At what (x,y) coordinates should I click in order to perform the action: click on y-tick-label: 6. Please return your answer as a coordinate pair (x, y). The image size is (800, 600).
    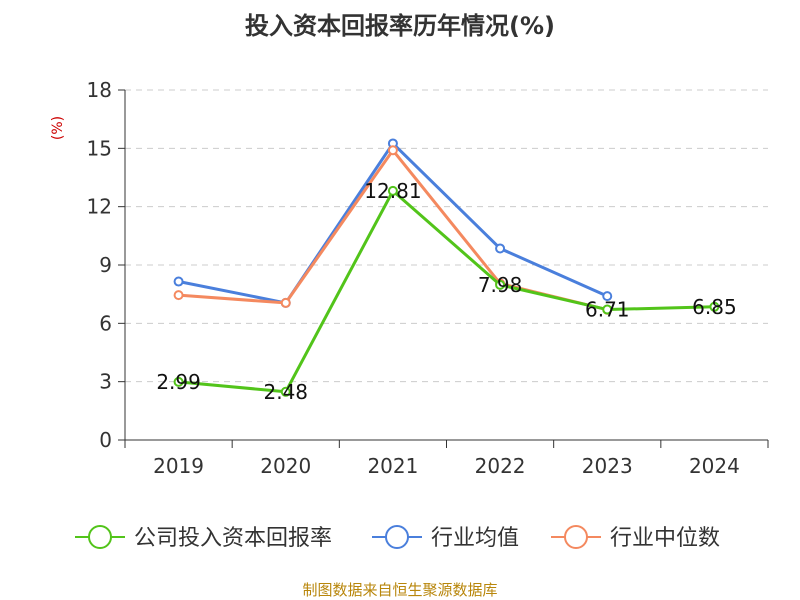
    Looking at the image, I should click on (105, 323).